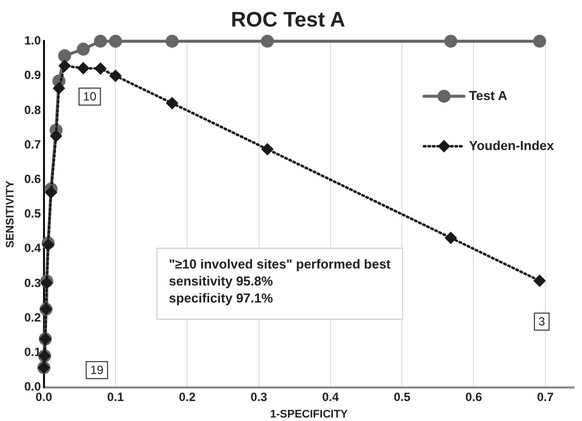 This screenshot has height=421, width=582. Describe the element at coordinates (488, 95) in the screenshot. I see `legend-label: Test A` at that location.